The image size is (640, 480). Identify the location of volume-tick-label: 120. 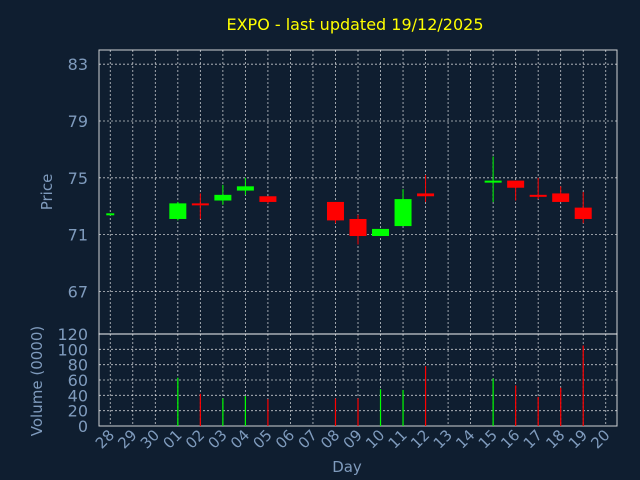
(72, 334).